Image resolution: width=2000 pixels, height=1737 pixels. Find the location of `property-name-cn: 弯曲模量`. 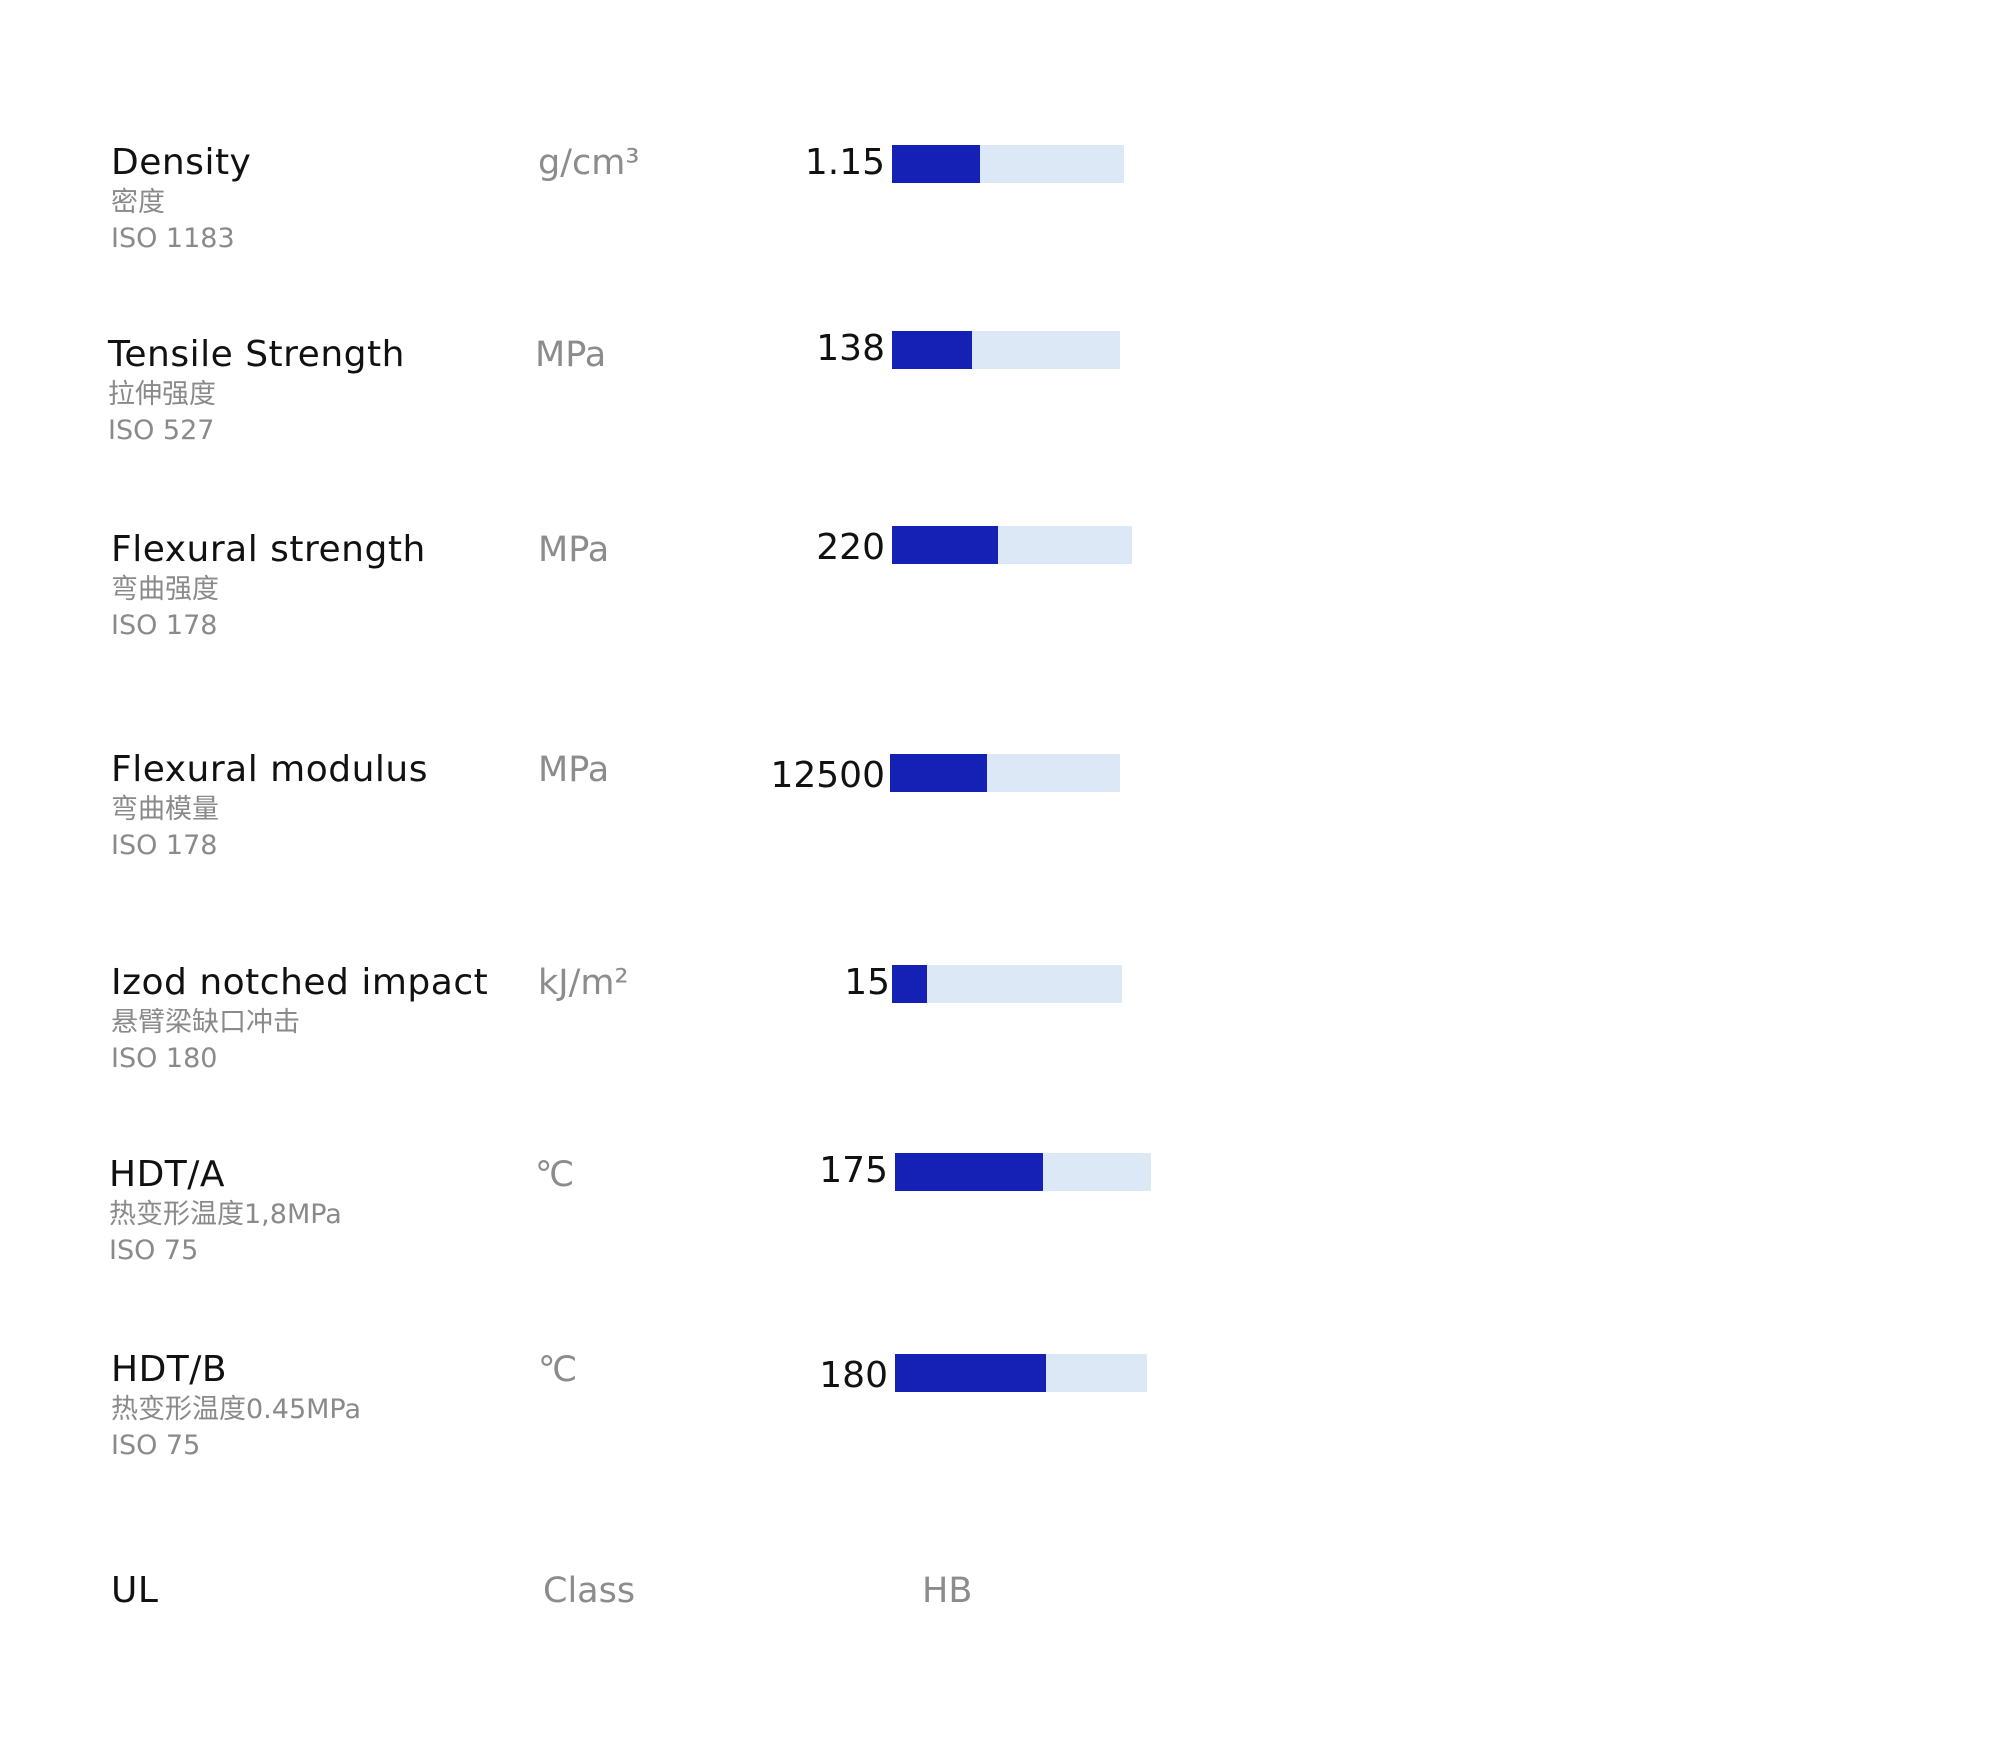

property-name-cn: 弯曲模量 is located at coordinates (165, 809).